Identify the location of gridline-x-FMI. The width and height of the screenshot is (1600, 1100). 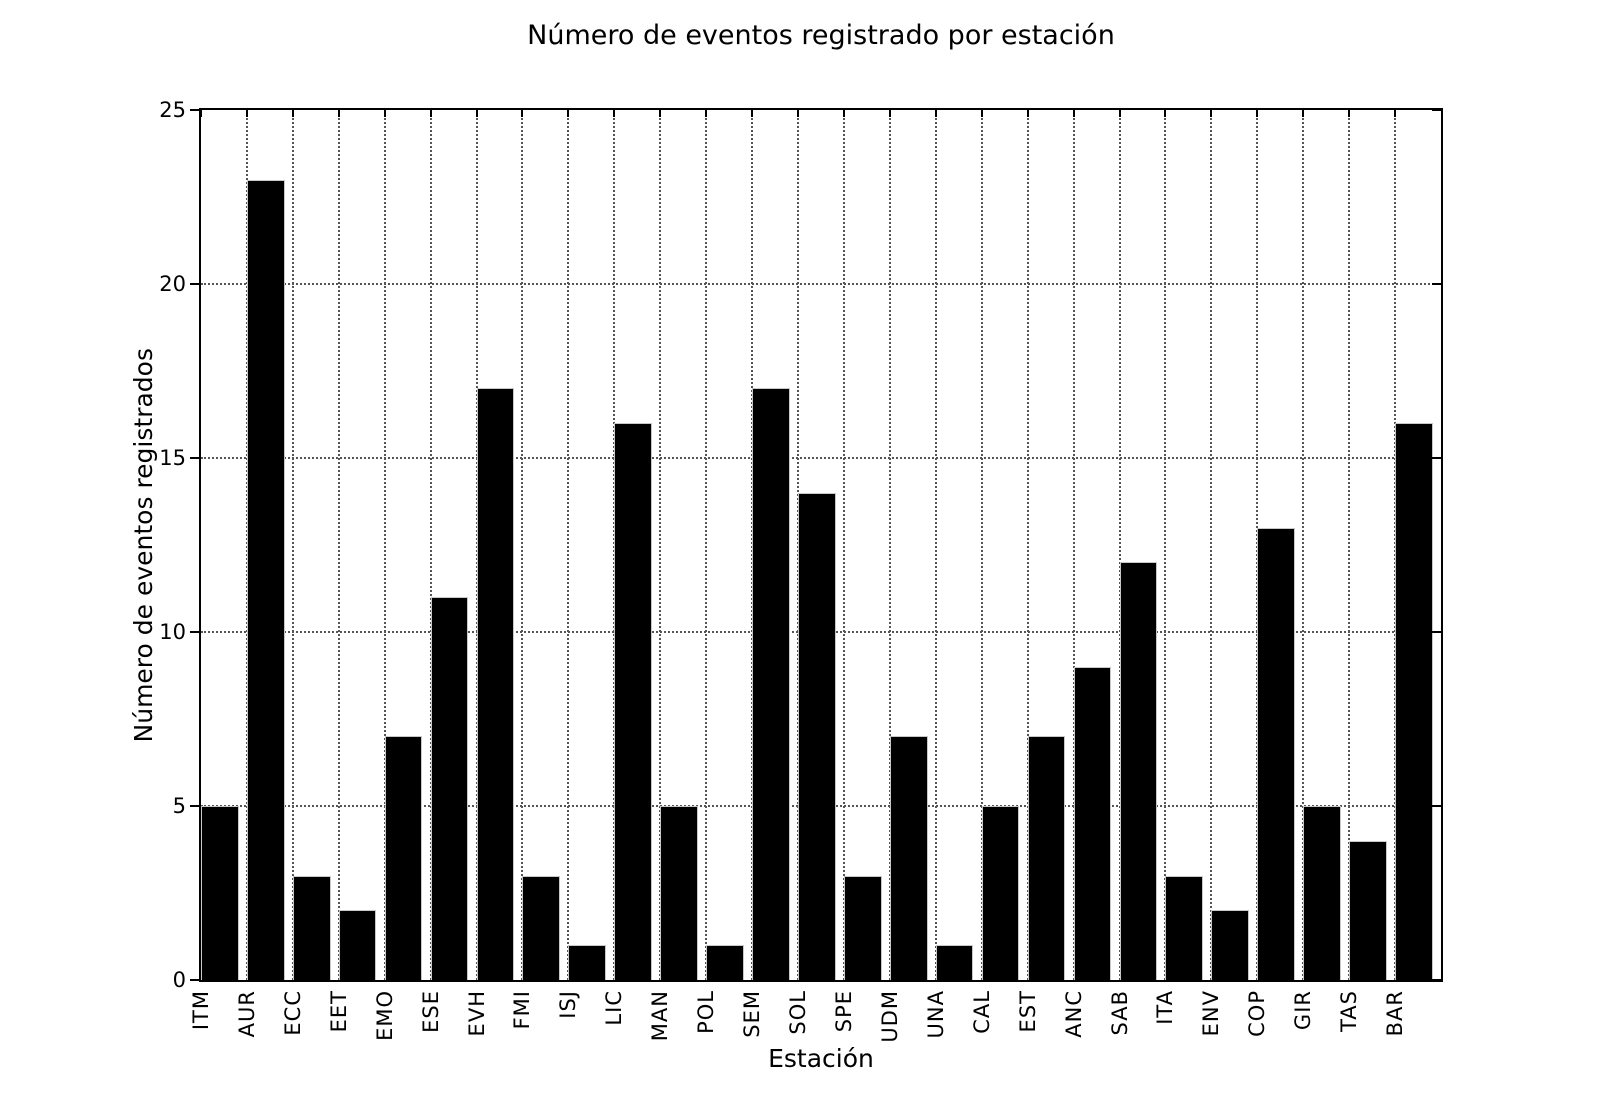
(522, 545).